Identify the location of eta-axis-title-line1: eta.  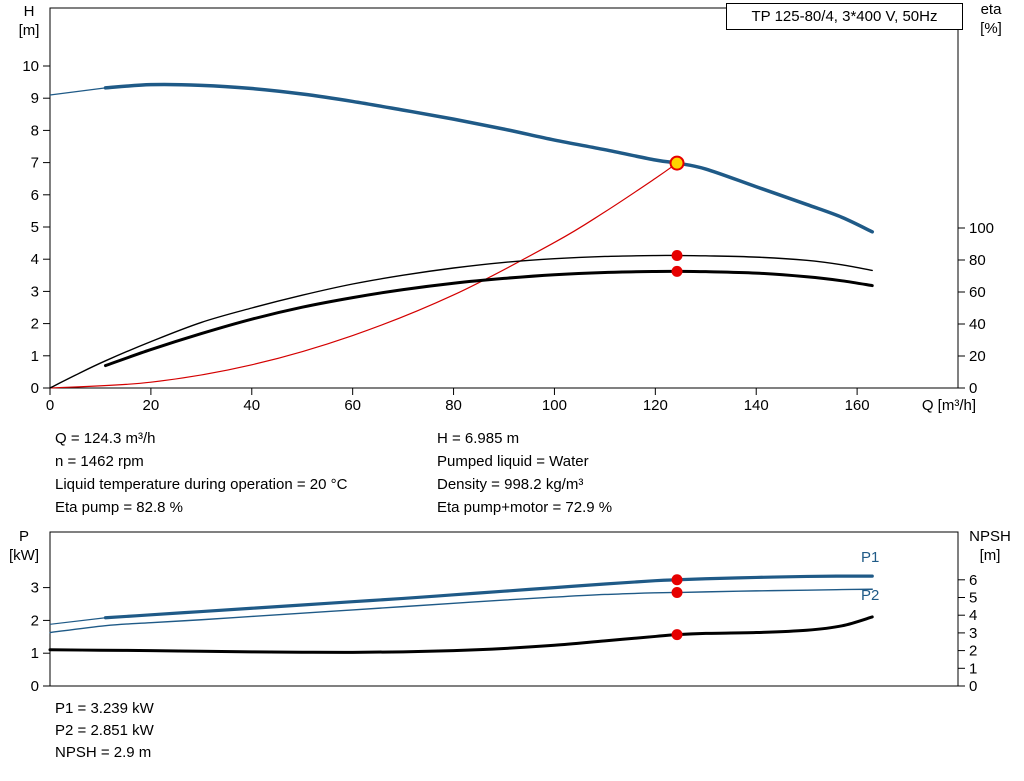
(991, 9).